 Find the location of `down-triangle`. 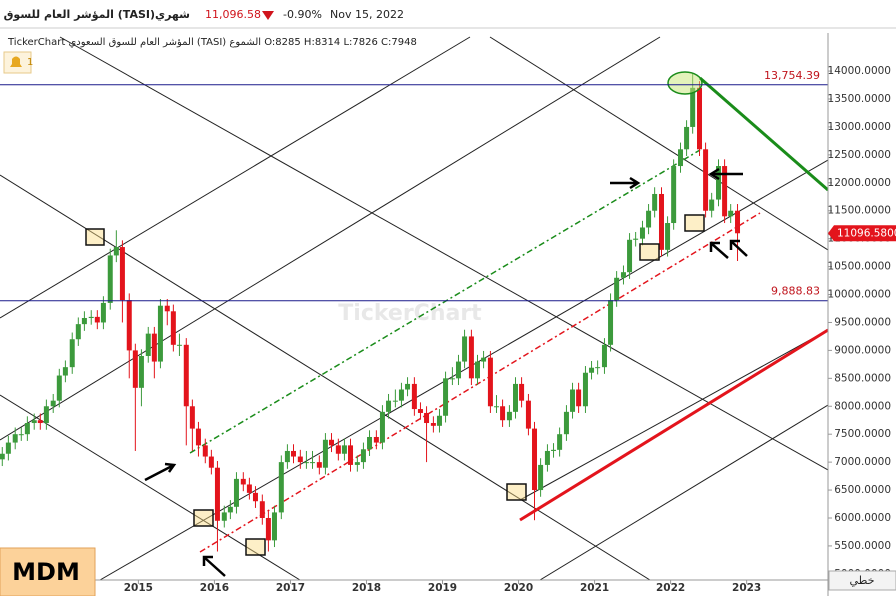

down-triangle is located at coordinates (268, 15).